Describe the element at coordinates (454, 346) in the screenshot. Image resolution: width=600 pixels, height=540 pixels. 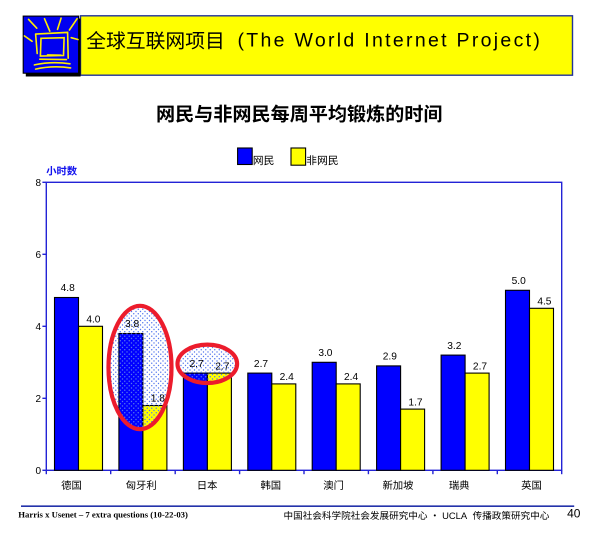
I see `svg-text: 3.2` at that location.